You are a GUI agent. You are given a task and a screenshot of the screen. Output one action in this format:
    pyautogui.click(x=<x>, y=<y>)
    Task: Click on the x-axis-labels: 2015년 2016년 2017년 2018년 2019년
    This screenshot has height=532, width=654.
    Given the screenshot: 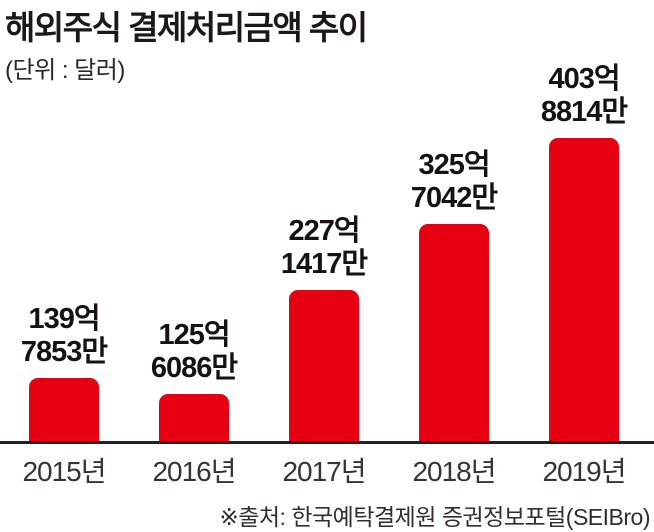 What is the action you would take?
    pyautogui.click(x=327, y=468)
    